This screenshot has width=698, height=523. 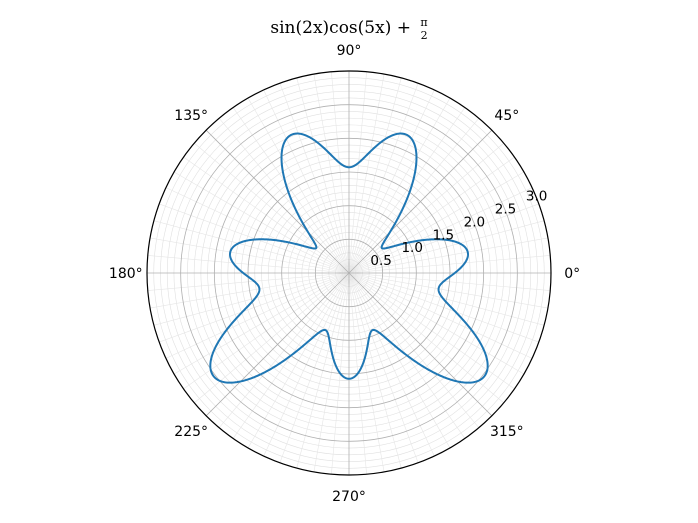 What do you see at coordinates (349, 497) in the screenshot?
I see `theta-tick-label: 270°` at bounding box center [349, 497].